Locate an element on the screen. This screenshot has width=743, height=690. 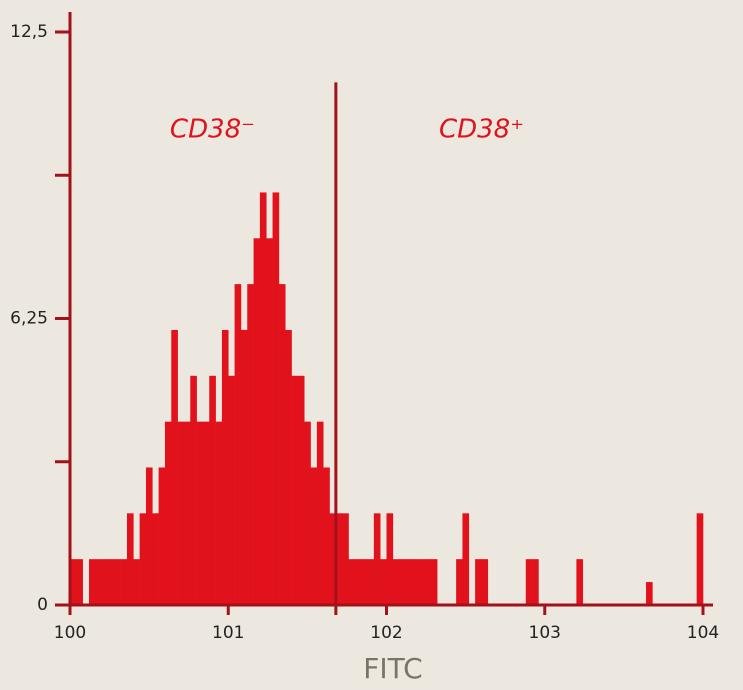
x-tick-label: 101 is located at coordinates (228, 633).